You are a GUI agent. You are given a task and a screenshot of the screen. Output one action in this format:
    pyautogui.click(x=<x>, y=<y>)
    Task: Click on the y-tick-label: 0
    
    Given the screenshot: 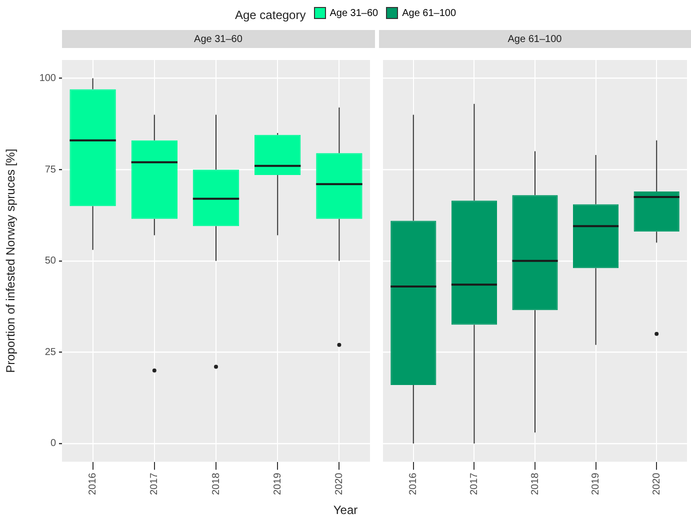 What is the action you would take?
    pyautogui.click(x=53, y=444)
    